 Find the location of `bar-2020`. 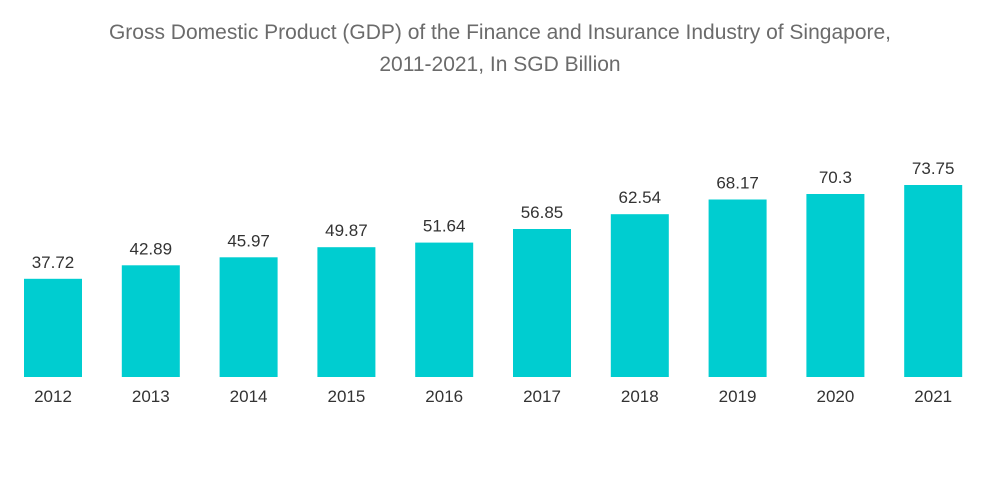

bar-2020 is located at coordinates (835, 285).